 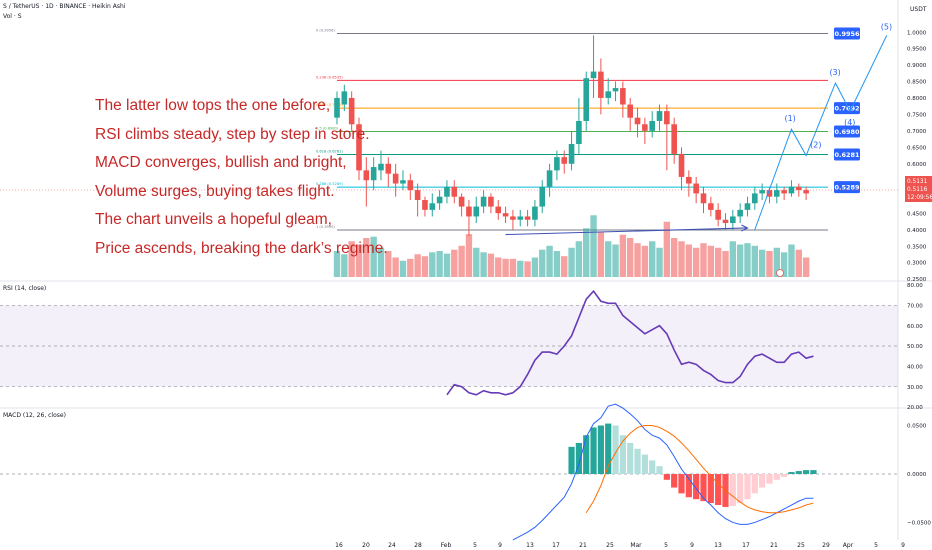 What do you see at coordinates (392, 545) in the screenshot?
I see `time-tick-label: 24` at bounding box center [392, 545].